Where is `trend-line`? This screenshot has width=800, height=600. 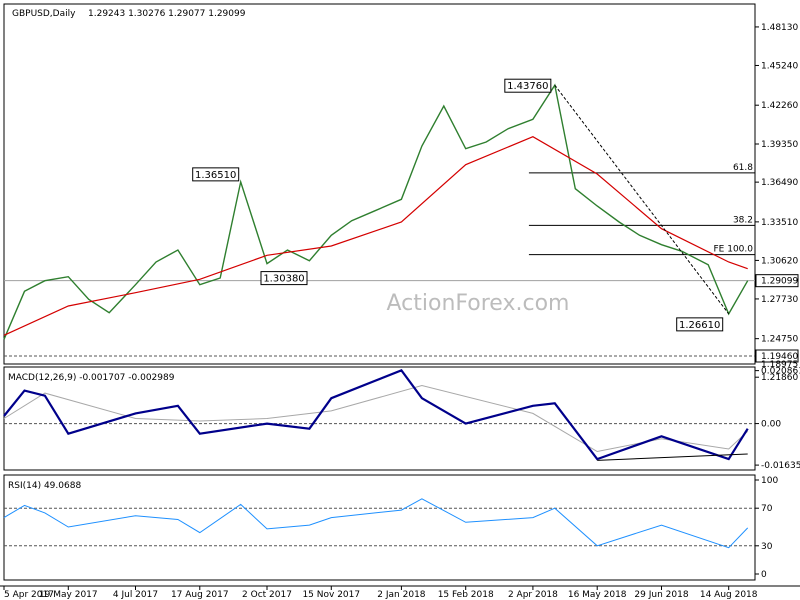 trend-line is located at coordinates (642, 199).